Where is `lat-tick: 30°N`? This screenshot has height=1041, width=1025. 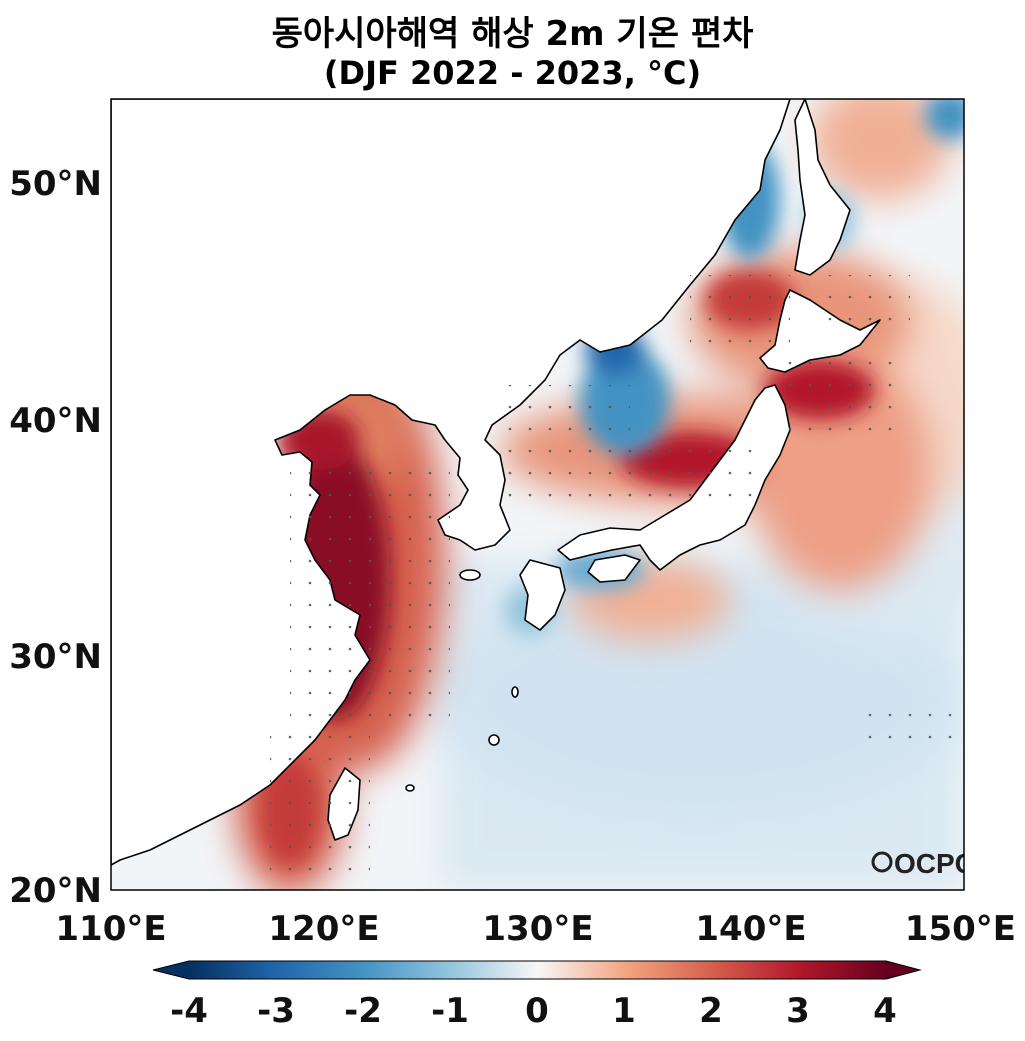
lat-tick: 30°N is located at coordinates (55, 657).